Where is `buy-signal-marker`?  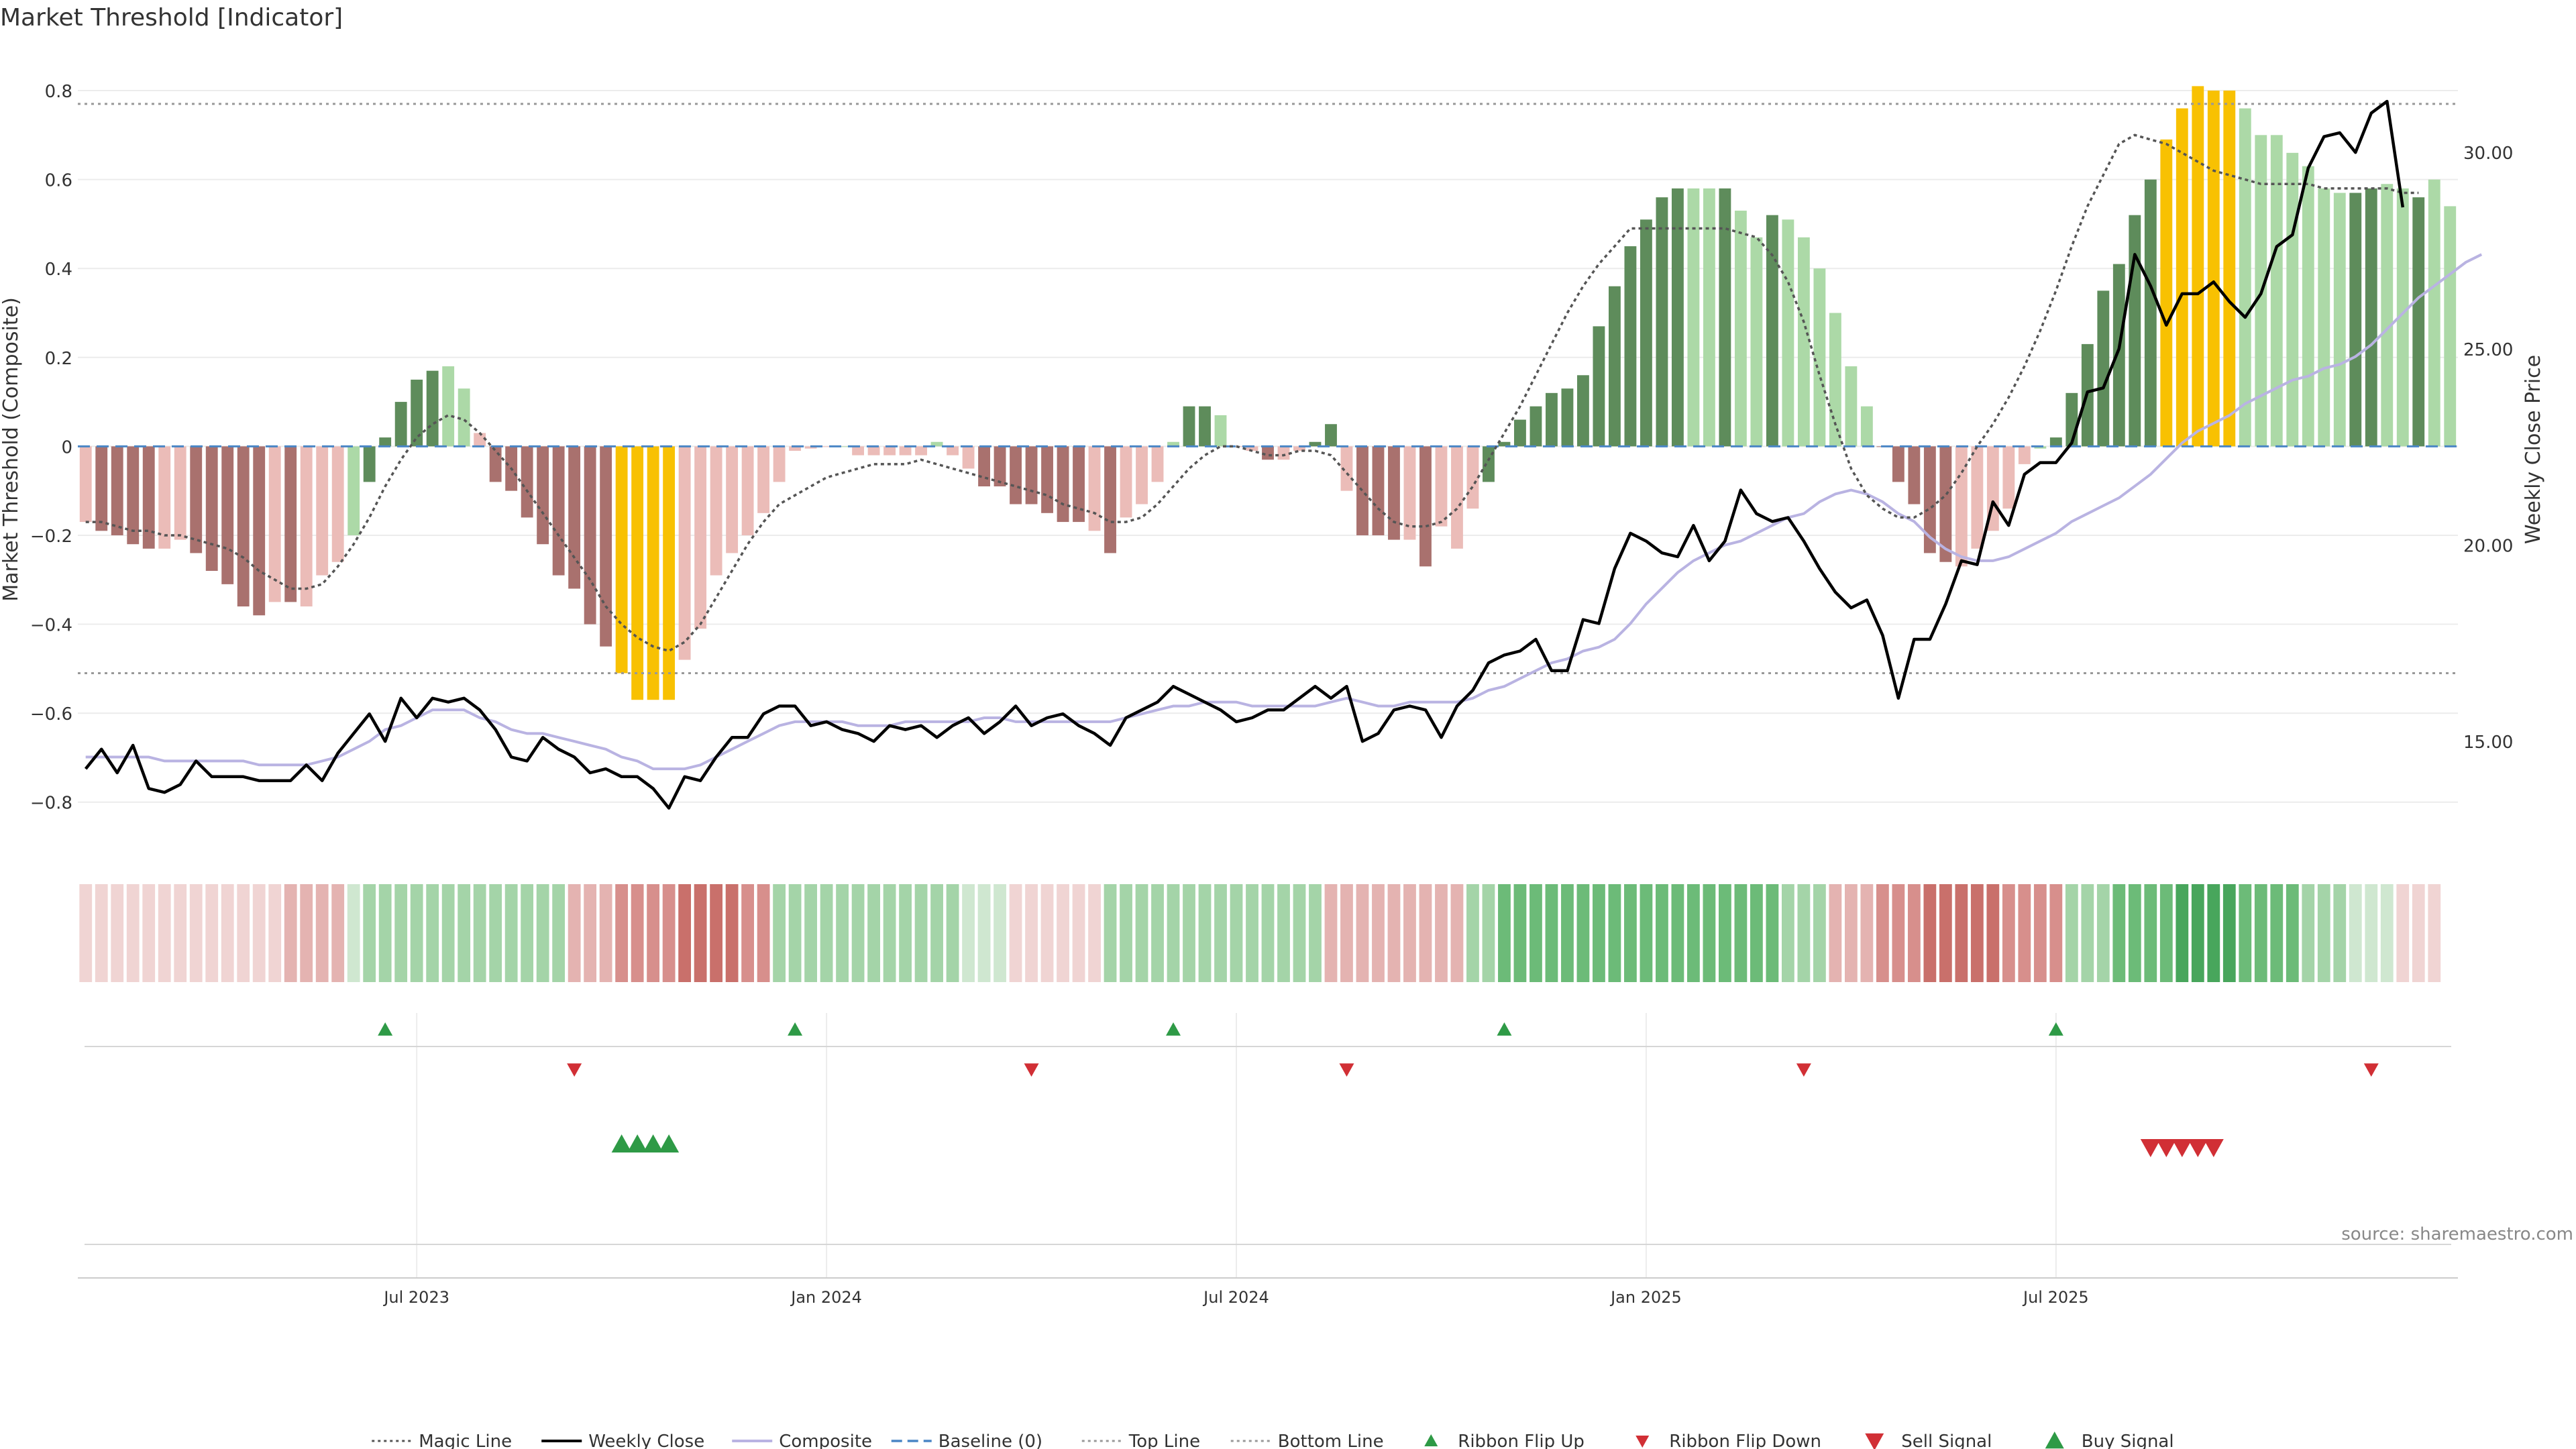 buy-signal-marker is located at coordinates (621, 1143).